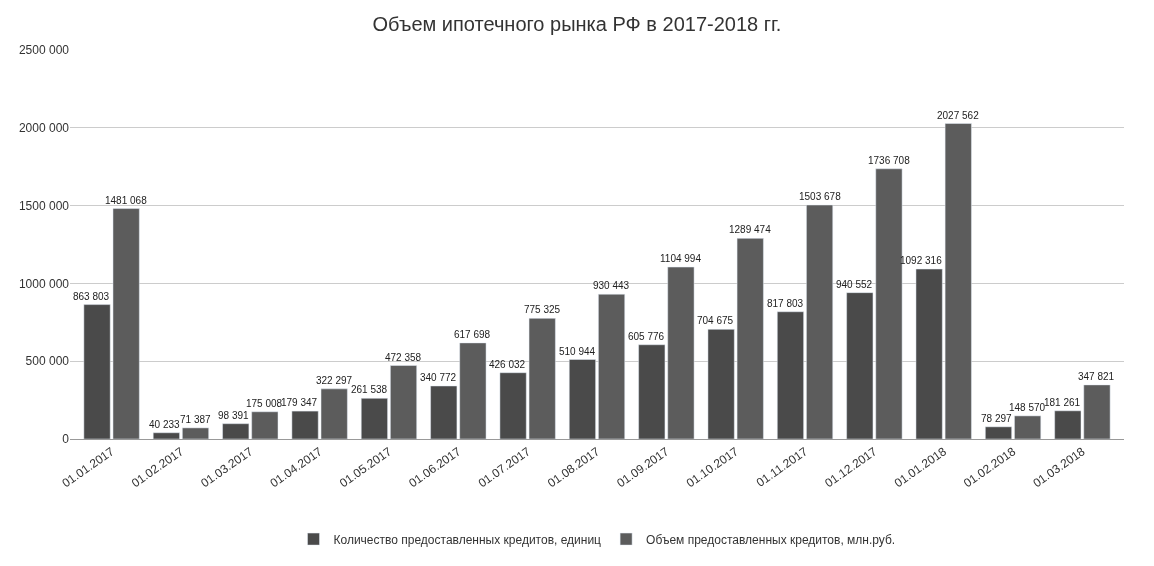 The width and height of the screenshot is (1154, 566). I want to click on data-label: 775 325, so click(542, 309).